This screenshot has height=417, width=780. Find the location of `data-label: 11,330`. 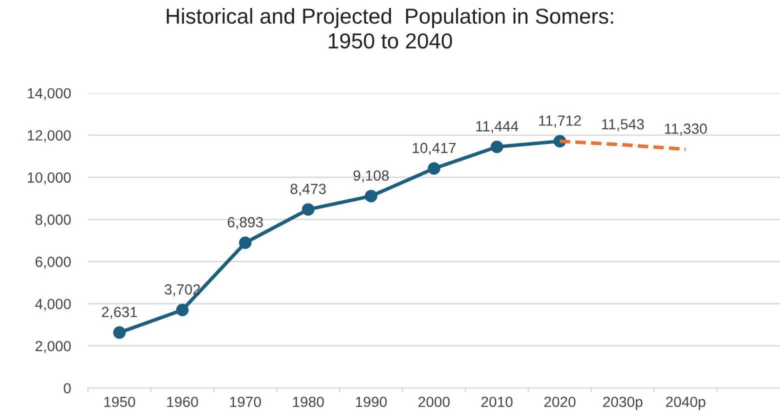

data-label: 11,330 is located at coordinates (685, 130).